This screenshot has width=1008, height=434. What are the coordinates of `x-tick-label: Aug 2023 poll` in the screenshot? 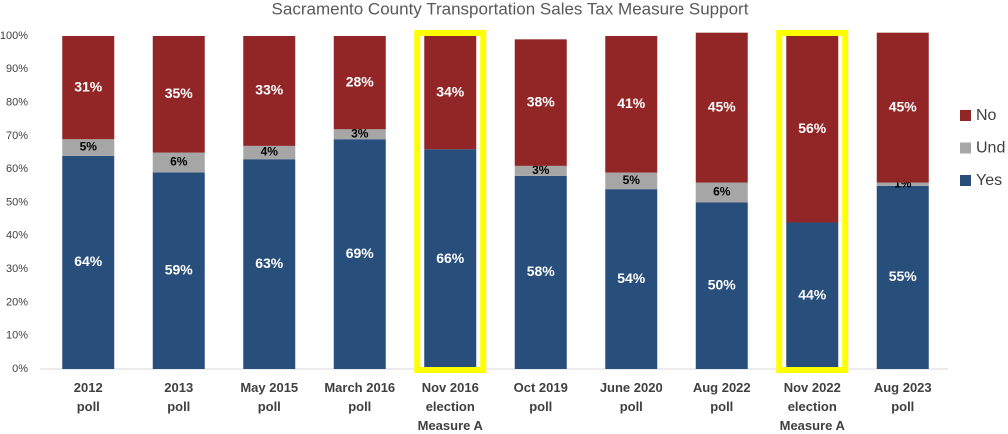 It's located at (903, 397).